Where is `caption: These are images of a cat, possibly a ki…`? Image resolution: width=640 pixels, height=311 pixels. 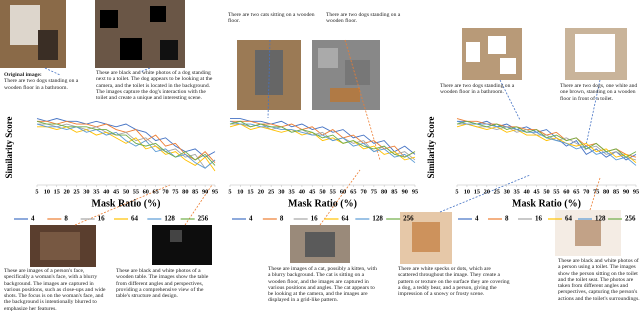
caption: These are images of a cat, possibly a ki… is located at coordinates (322, 285).